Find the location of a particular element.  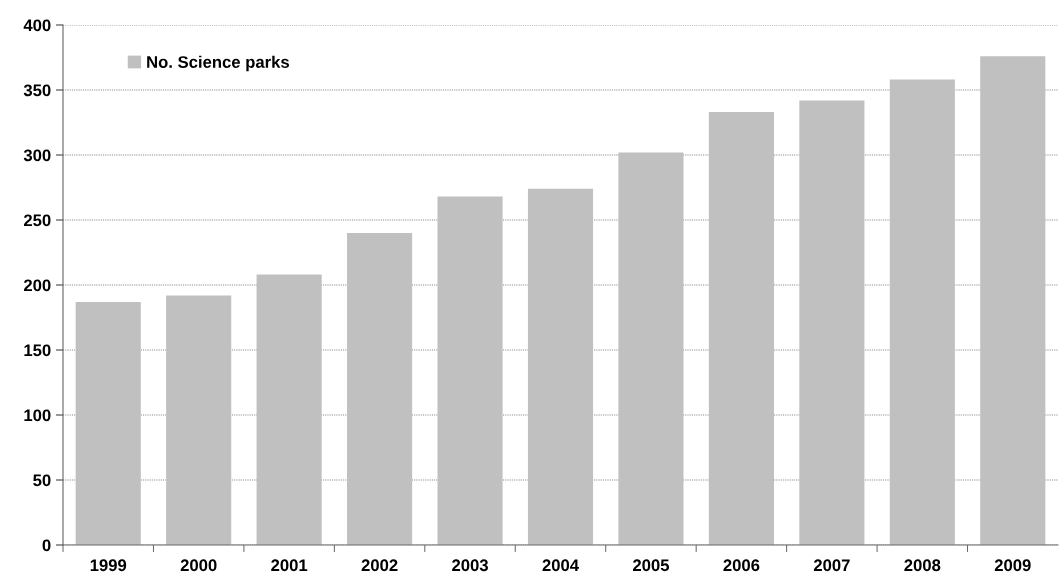

y-tick-label: 300 is located at coordinates (37, 155).